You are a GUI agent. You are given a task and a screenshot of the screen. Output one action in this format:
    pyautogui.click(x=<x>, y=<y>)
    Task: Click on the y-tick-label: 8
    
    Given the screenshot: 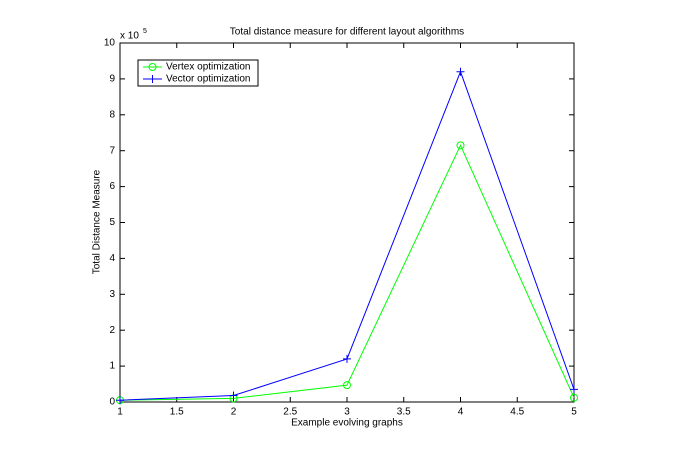 What is the action you would take?
    pyautogui.click(x=112, y=114)
    